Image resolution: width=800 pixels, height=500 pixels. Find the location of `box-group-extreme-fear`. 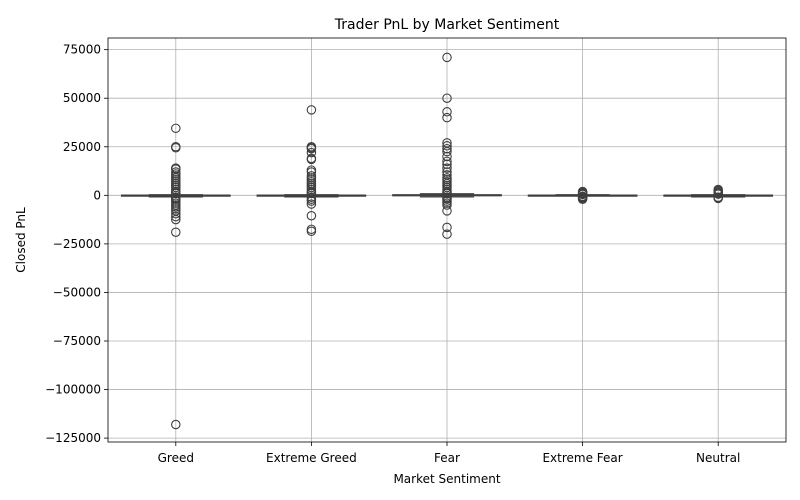

box-group-extreme-fear is located at coordinates (582, 195).